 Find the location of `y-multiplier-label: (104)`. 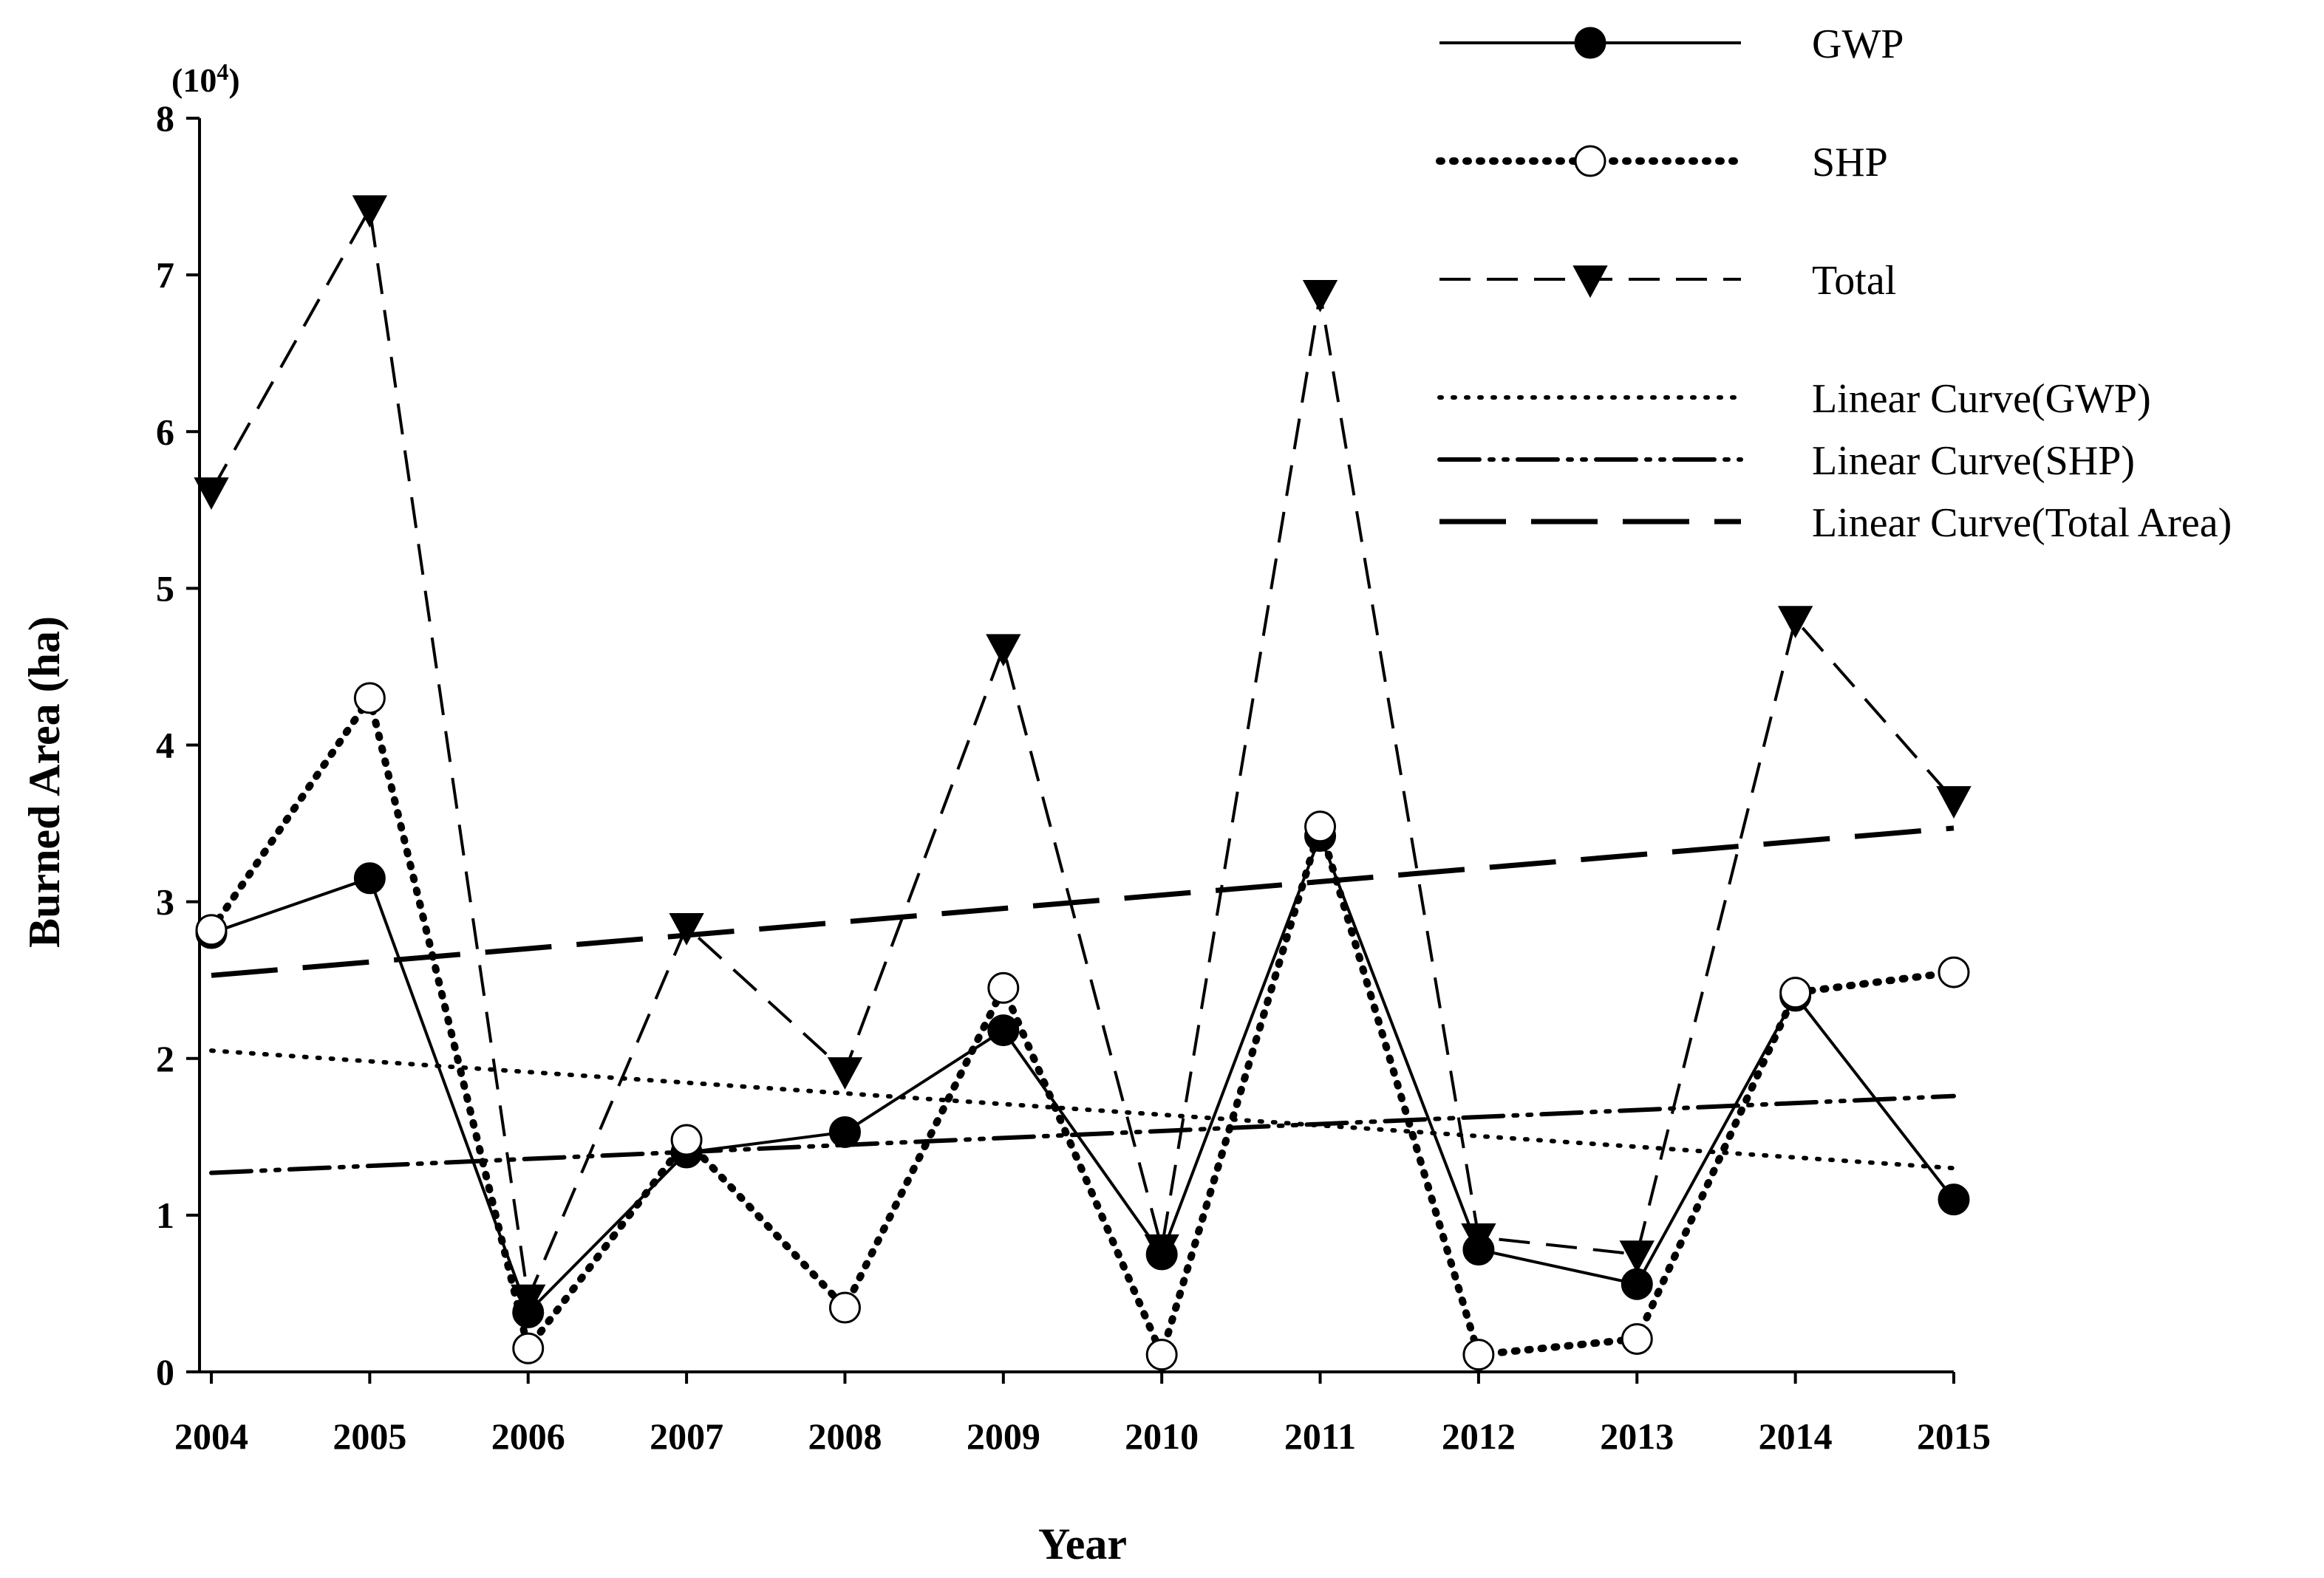

y-multiplier-label: (104) is located at coordinates (205, 78).